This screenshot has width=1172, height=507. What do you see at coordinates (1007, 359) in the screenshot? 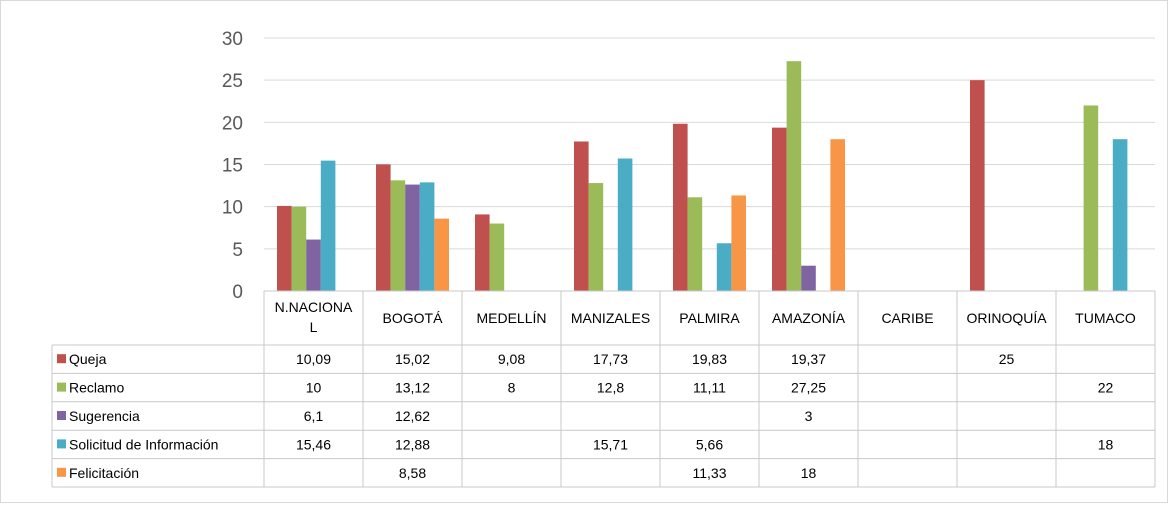
I see `data-label: 25` at bounding box center [1007, 359].